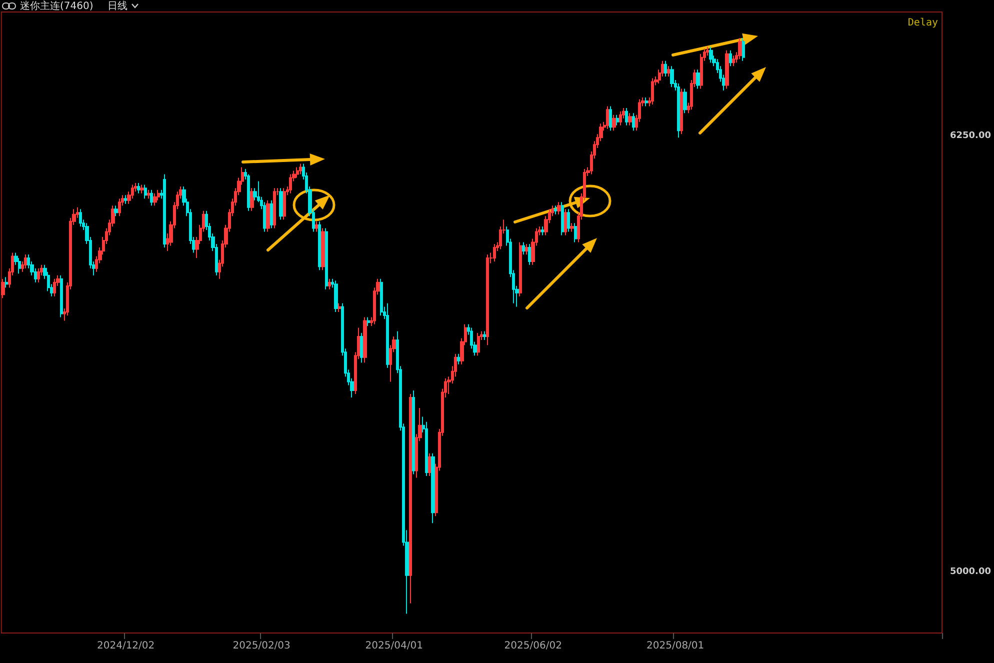 The image size is (994, 663). I want to click on y-tick-label: 6250.00, so click(971, 135).